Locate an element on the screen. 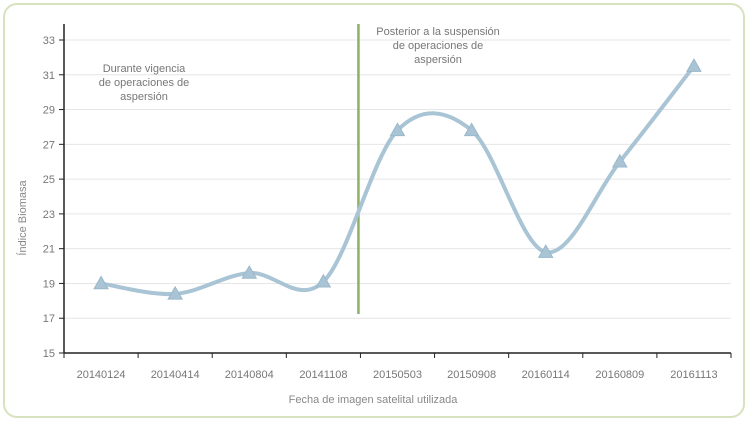 The height and width of the screenshot is (423, 750). y-axis-title: Índice Biomasa is located at coordinates (22, 218).